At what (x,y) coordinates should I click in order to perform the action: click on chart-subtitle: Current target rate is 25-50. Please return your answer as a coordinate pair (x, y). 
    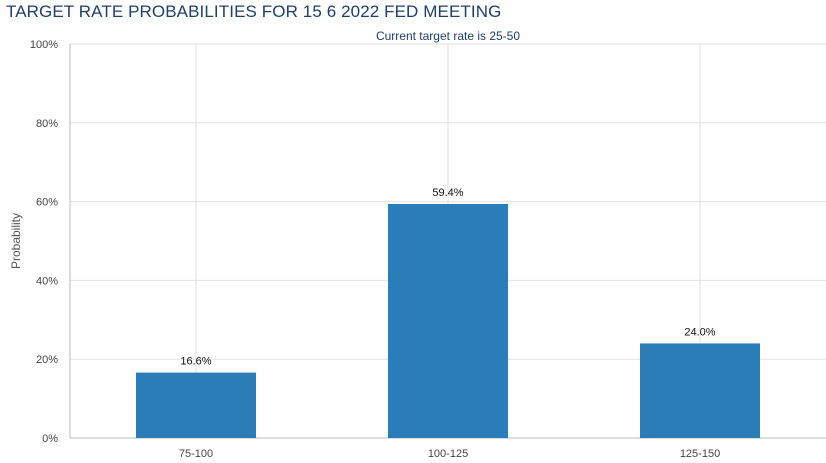
    Looking at the image, I should click on (448, 36).